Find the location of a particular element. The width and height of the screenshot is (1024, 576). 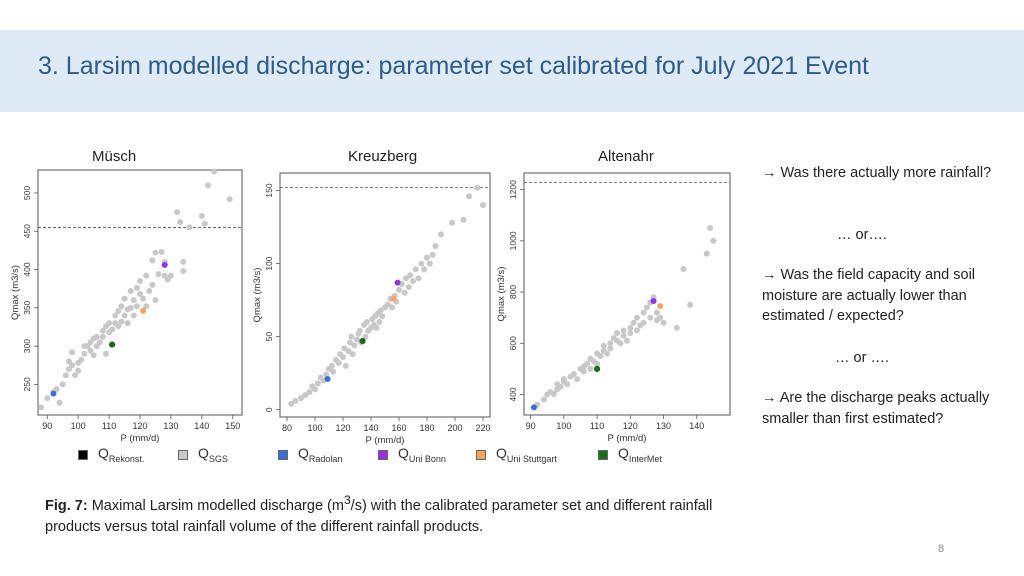

x-tick-label: 90 is located at coordinates (47, 426).